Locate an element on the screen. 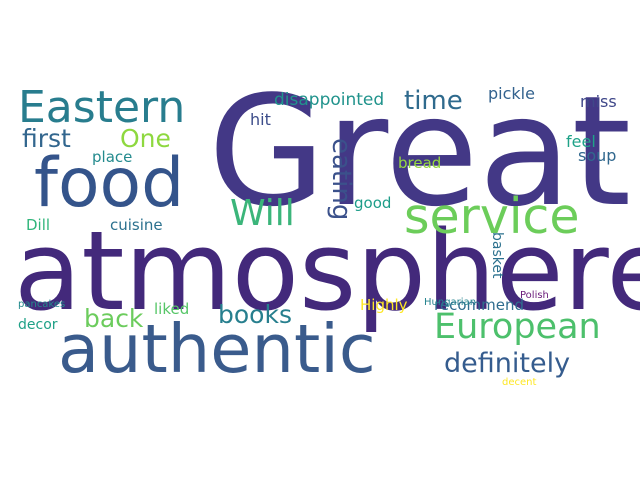  word-place: place is located at coordinates (112, 157).